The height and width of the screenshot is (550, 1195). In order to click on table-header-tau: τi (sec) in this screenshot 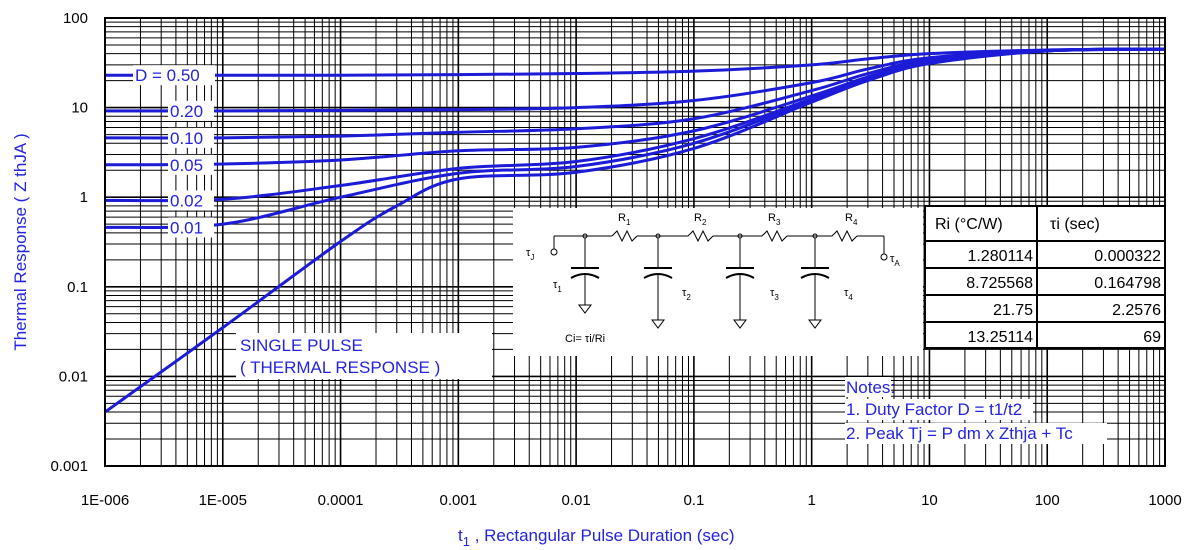, I will do `click(1075, 224)`.